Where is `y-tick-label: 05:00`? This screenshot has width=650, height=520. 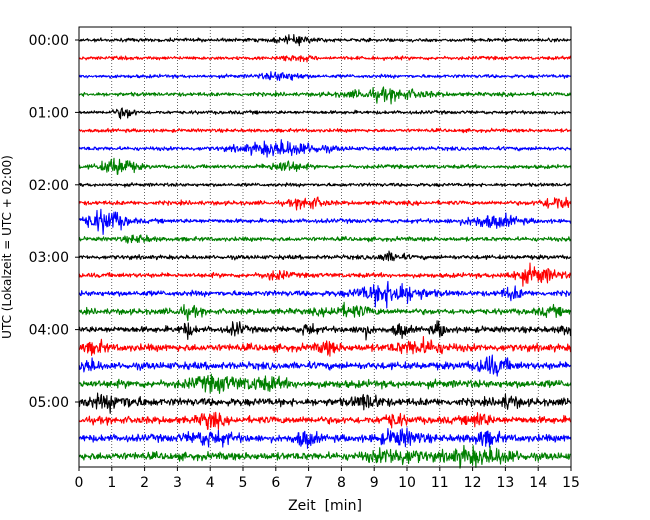 y-tick-label: 05:00 is located at coordinates (49, 403).